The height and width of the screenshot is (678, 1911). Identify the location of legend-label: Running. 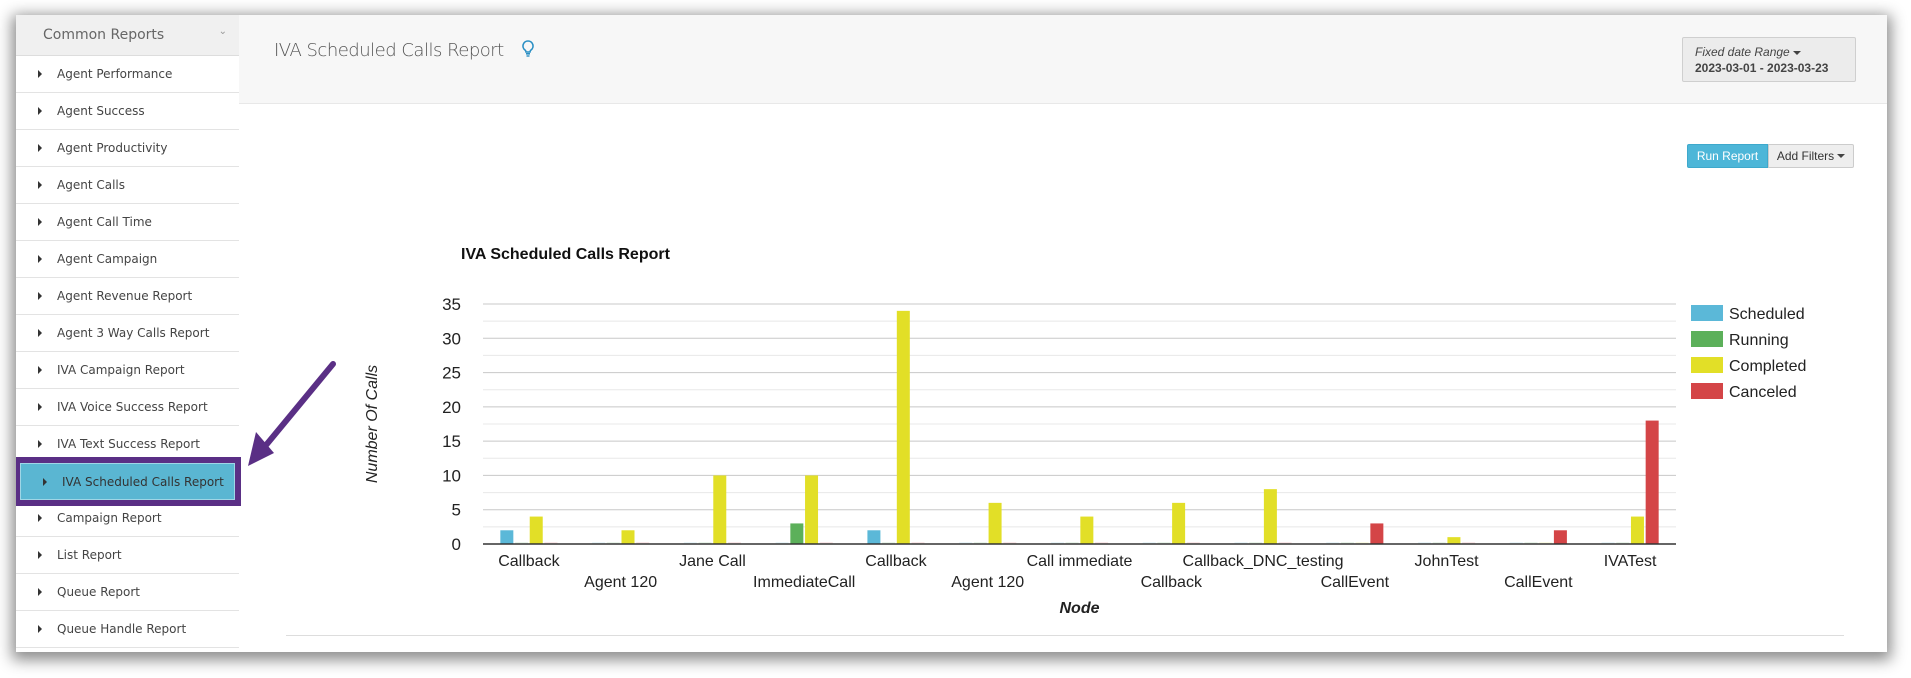
(1759, 340).